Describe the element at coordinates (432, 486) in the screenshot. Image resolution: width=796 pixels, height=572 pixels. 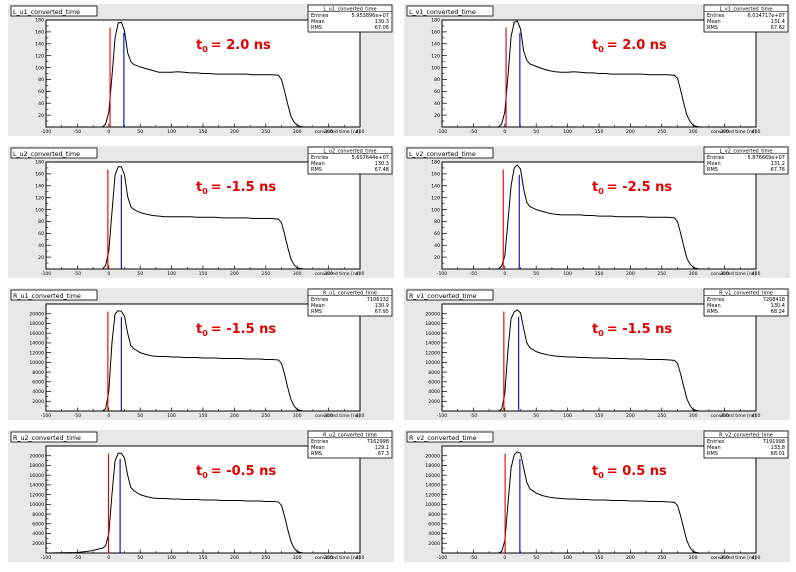
I see `y-tick-label: 14000` at that location.